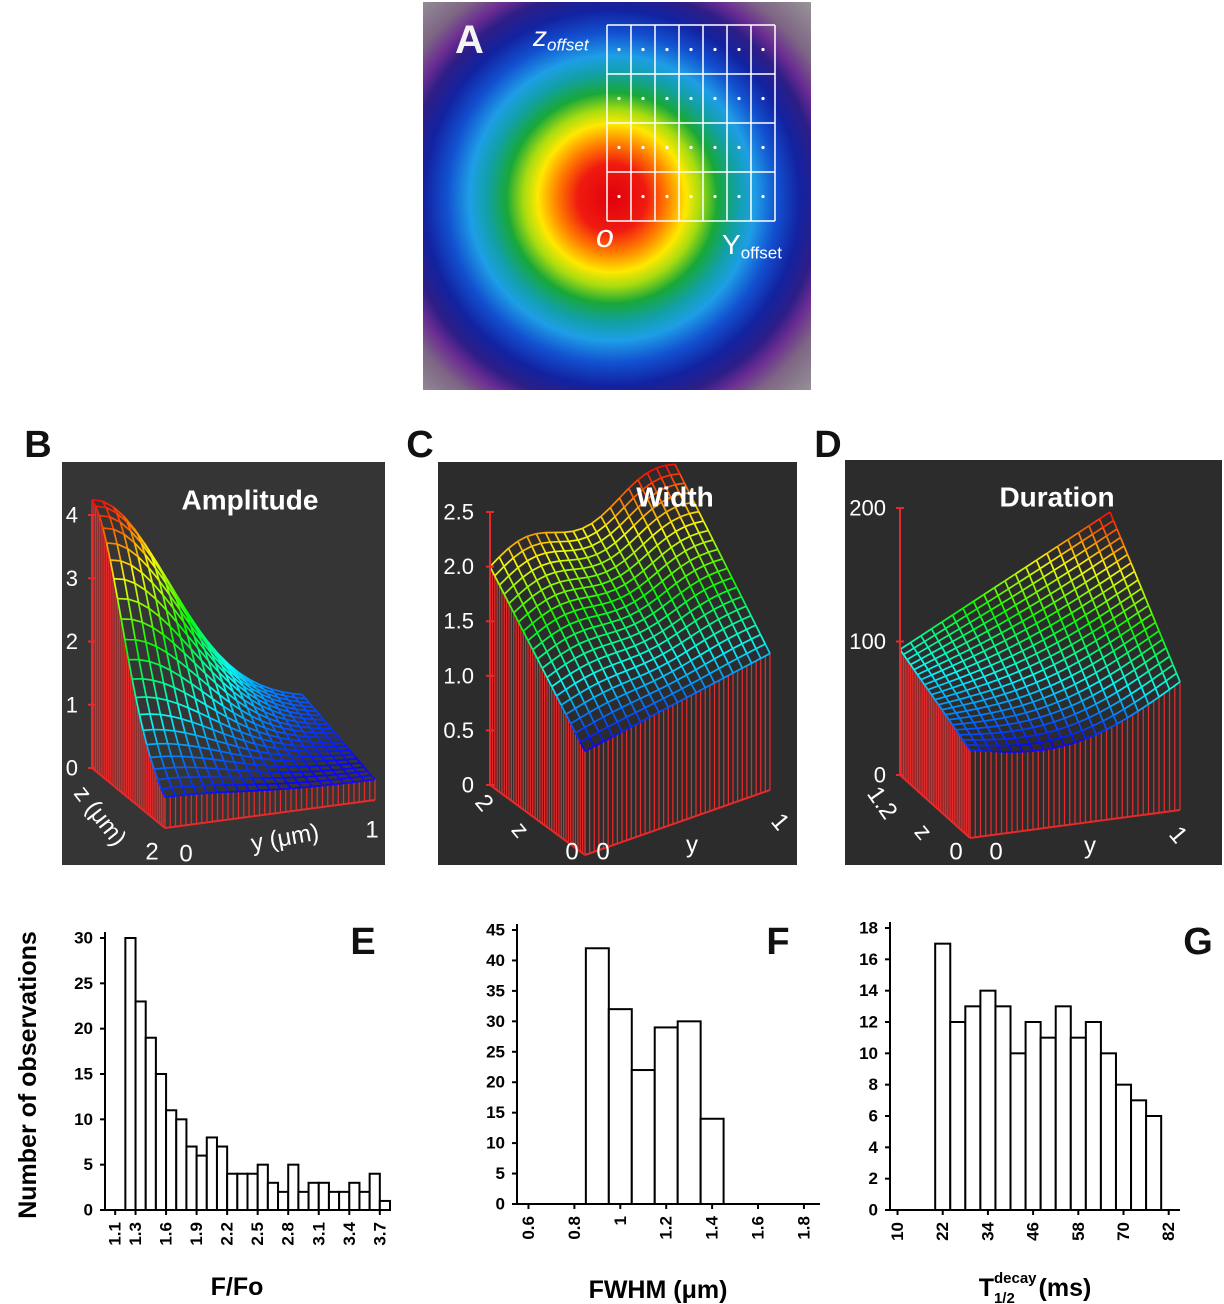 The width and height of the screenshot is (1224, 1304). I want to click on intensity-image, so click(617, 196).